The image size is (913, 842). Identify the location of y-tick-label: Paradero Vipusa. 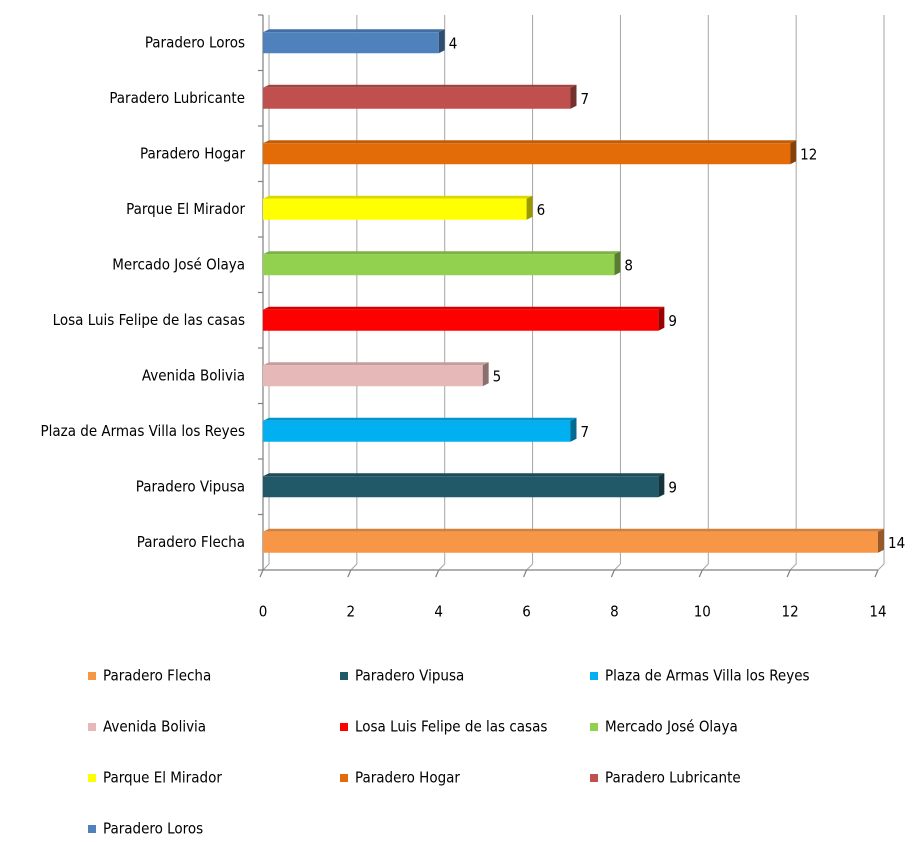
(190, 486).